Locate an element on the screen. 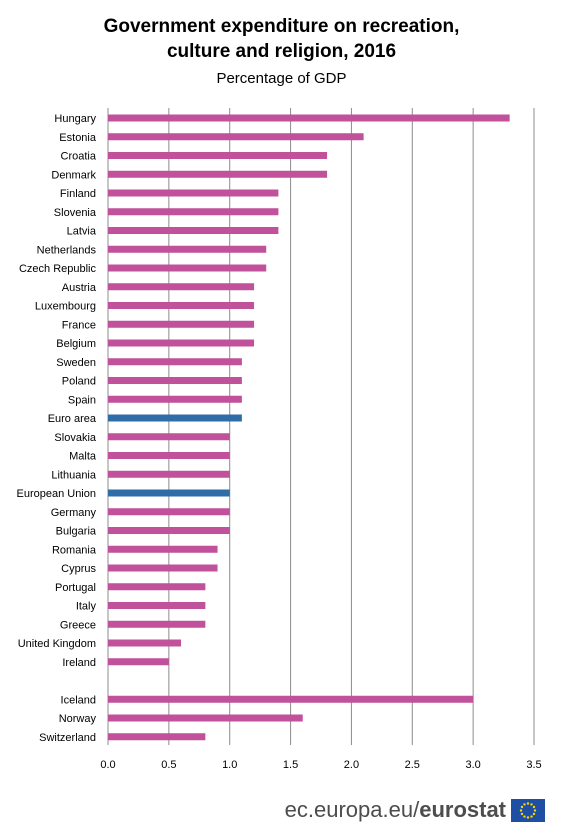  chart-title-line1: Government expenditure on recreation, is located at coordinates (281, 26).